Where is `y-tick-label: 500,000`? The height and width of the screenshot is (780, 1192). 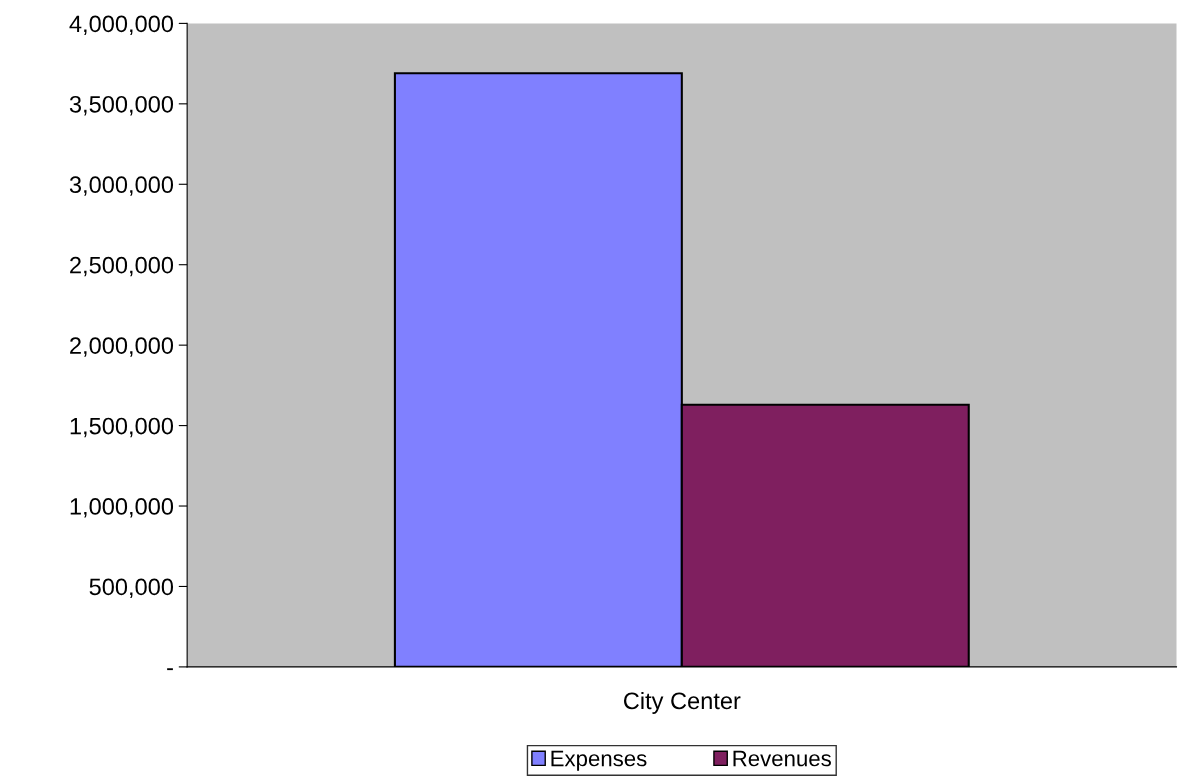
y-tick-label: 500,000 is located at coordinates (131, 588).